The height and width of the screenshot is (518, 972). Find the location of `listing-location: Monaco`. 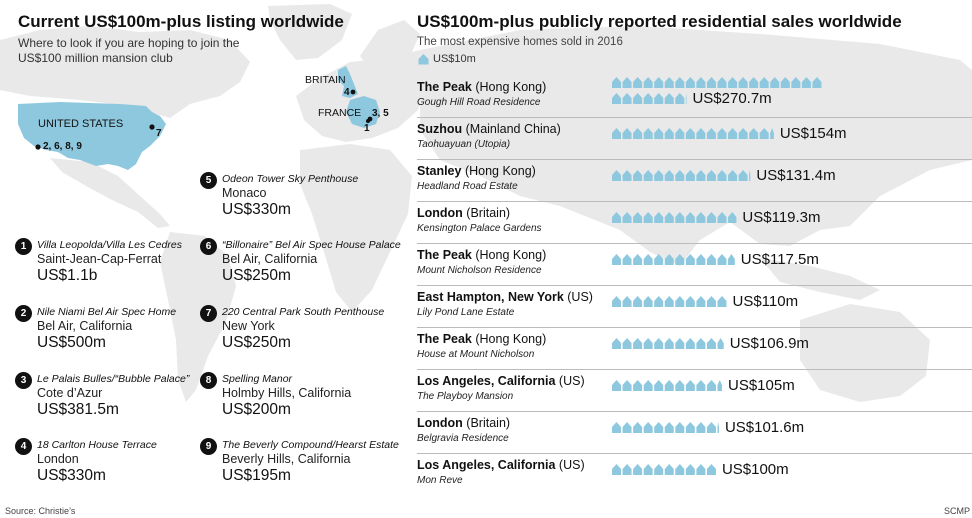

listing-location: Monaco is located at coordinates (244, 193).